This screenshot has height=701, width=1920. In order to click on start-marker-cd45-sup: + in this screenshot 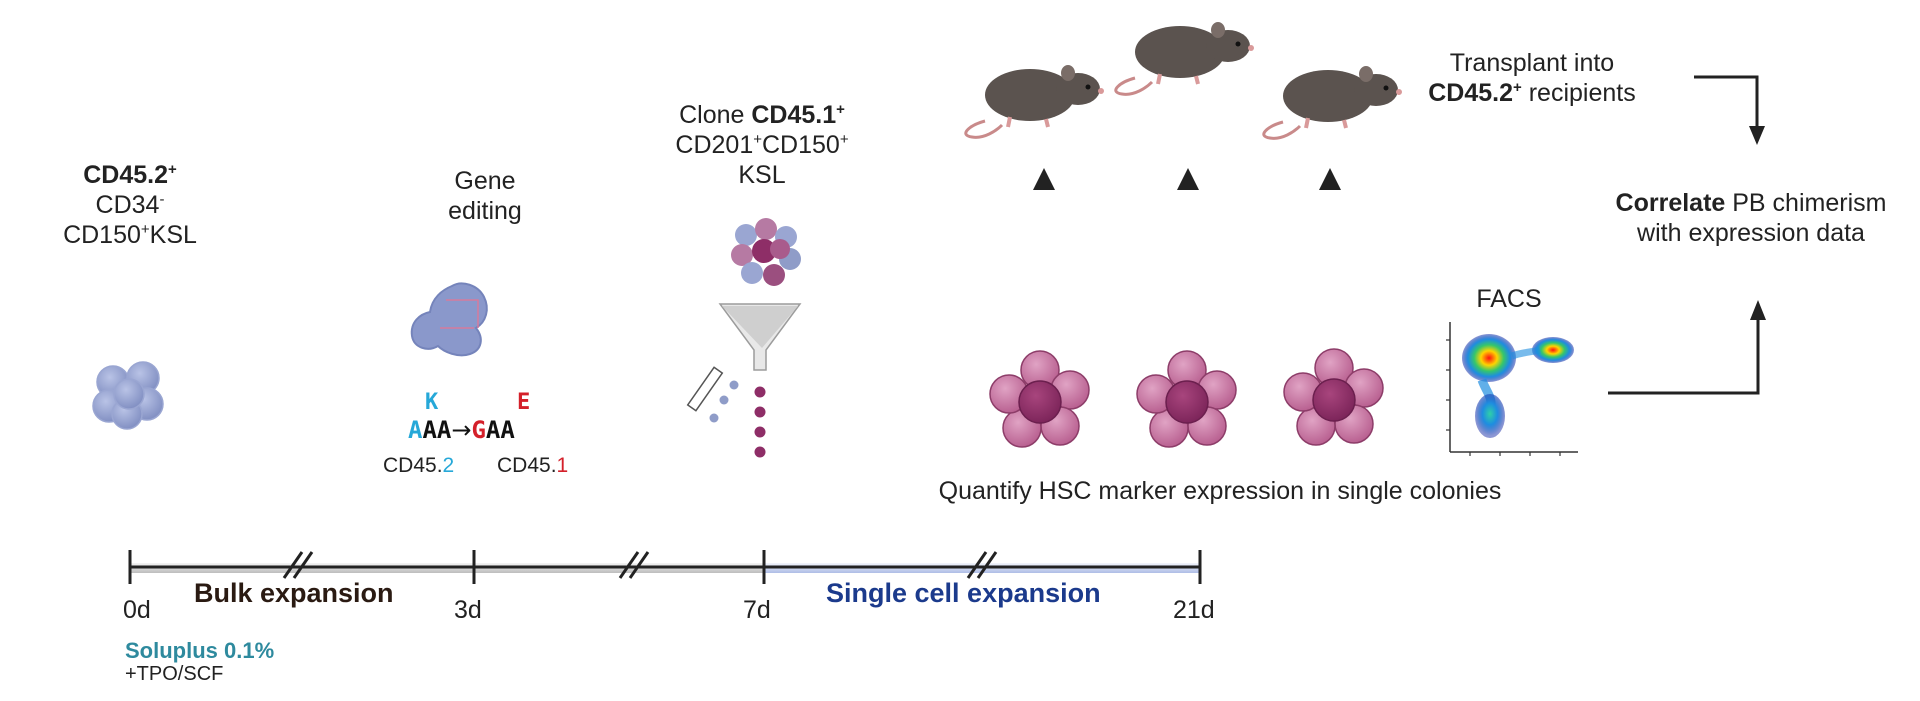, I will do `click(172, 169)`.